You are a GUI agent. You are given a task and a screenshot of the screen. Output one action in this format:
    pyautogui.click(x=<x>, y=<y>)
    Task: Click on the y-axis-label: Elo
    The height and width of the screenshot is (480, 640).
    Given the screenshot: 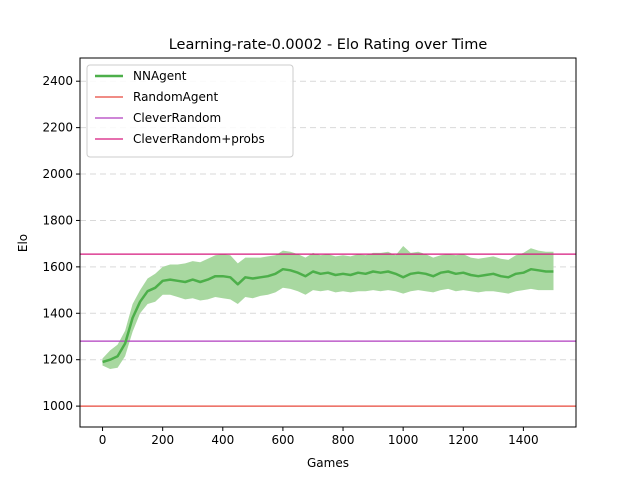 What is the action you would take?
    pyautogui.click(x=23, y=243)
    